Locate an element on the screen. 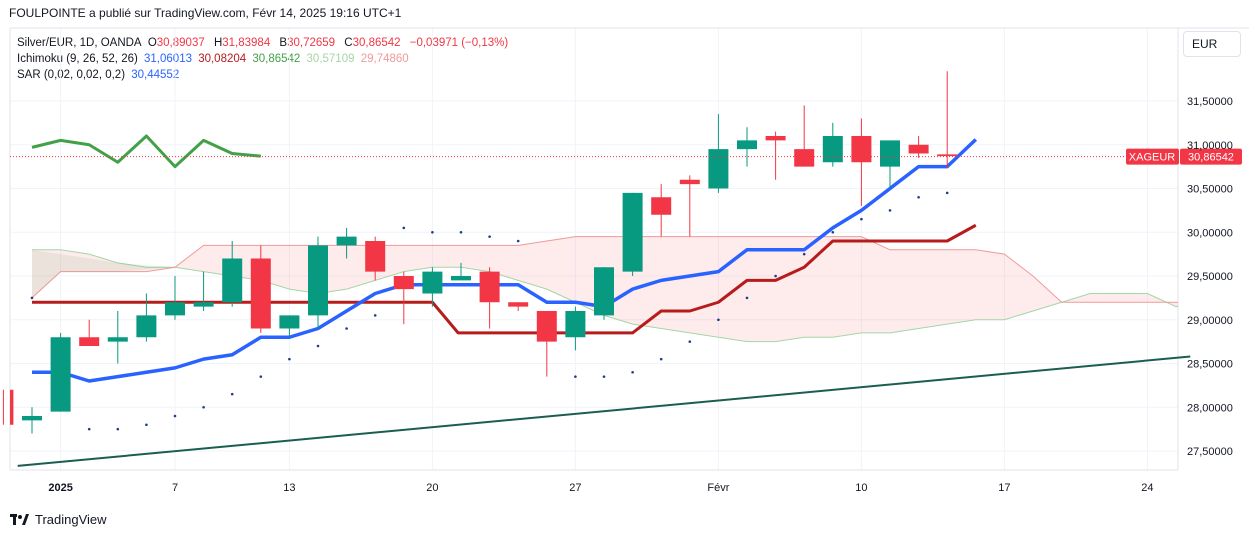 This screenshot has width=1257, height=537. last-price-line: XAGEUR 30,86542 is located at coordinates (626, 156).